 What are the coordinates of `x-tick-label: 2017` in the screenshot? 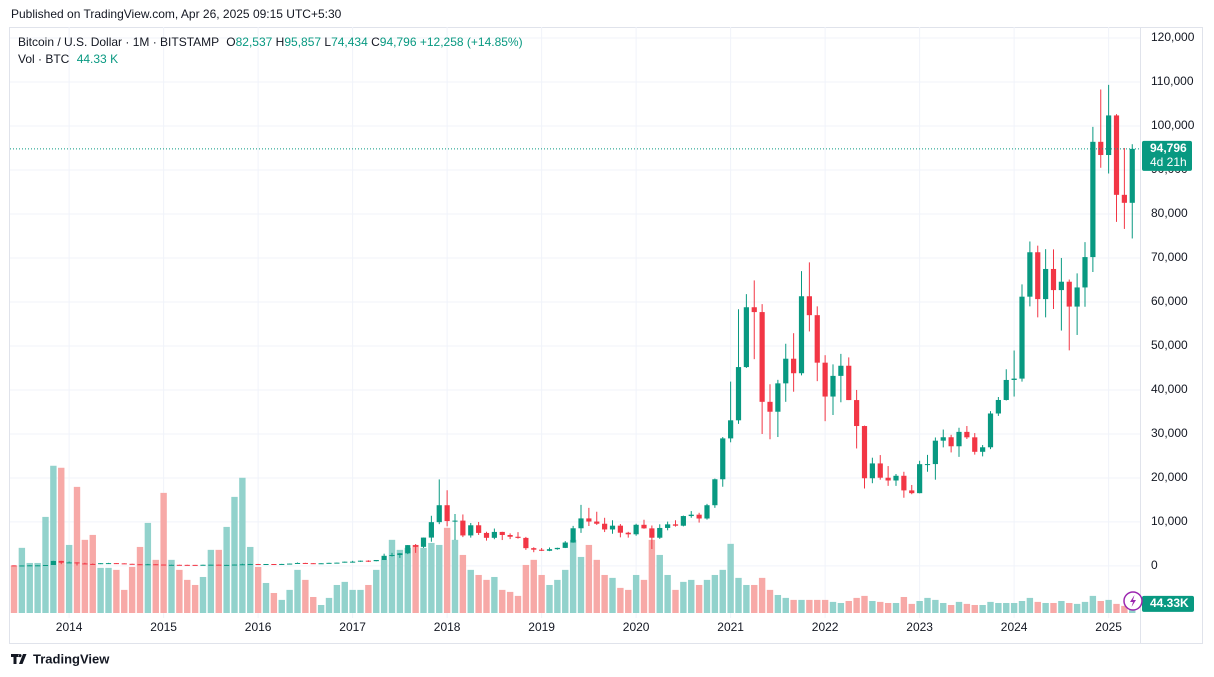 It's located at (352, 627).